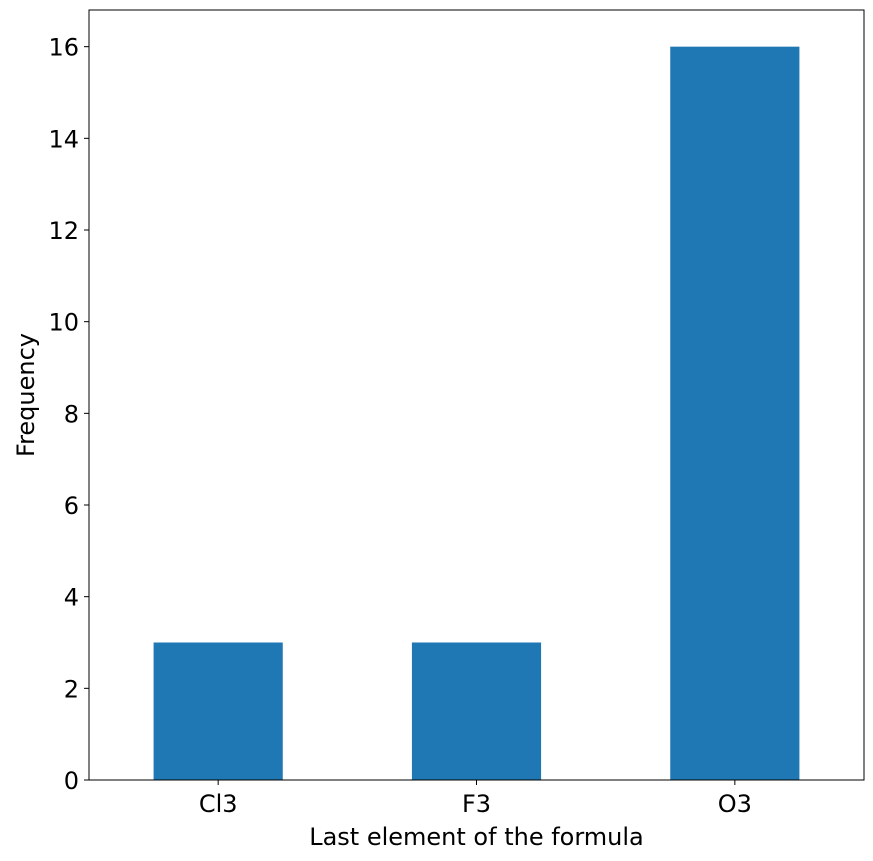 This screenshot has height=861, width=873. What do you see at coordinates (71, 689) in the screenshot?
I see `y-tick-label: 2` at bounding box center [71, 689].